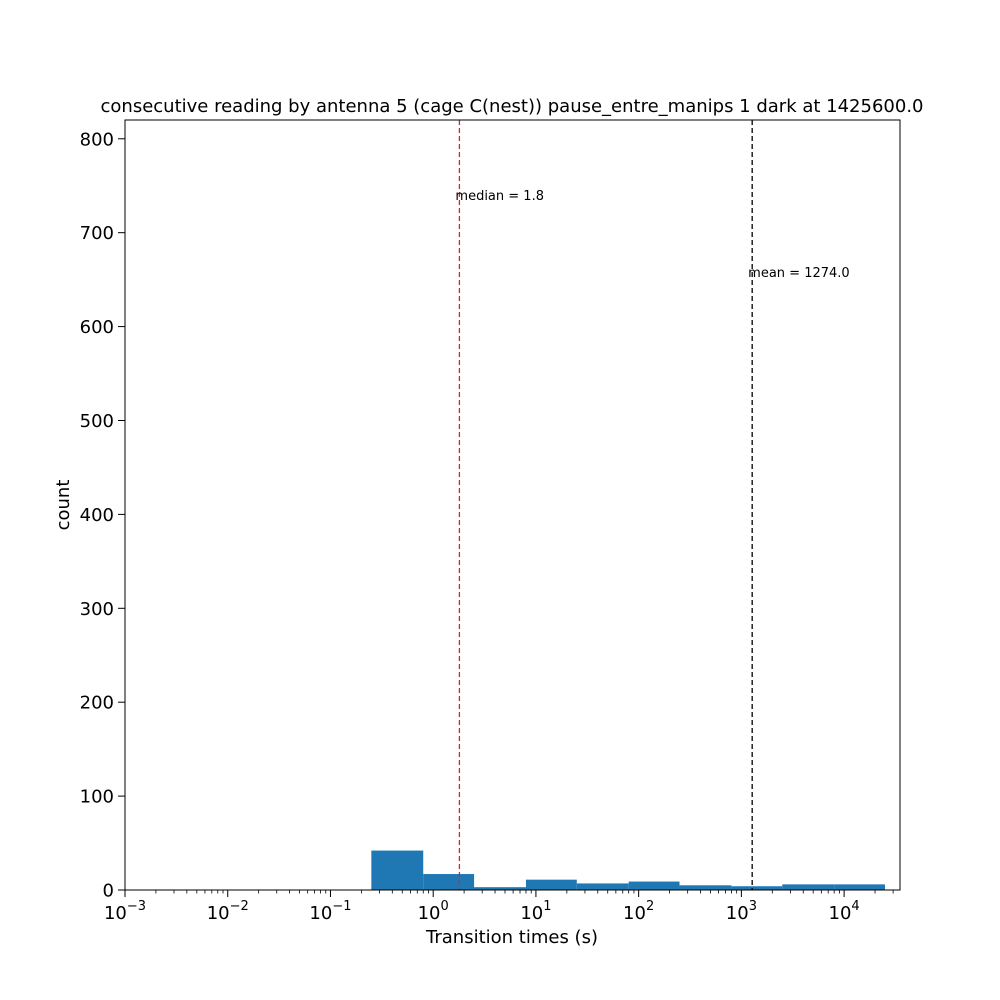  I want to click on histogram-bars, so click(628, 870).